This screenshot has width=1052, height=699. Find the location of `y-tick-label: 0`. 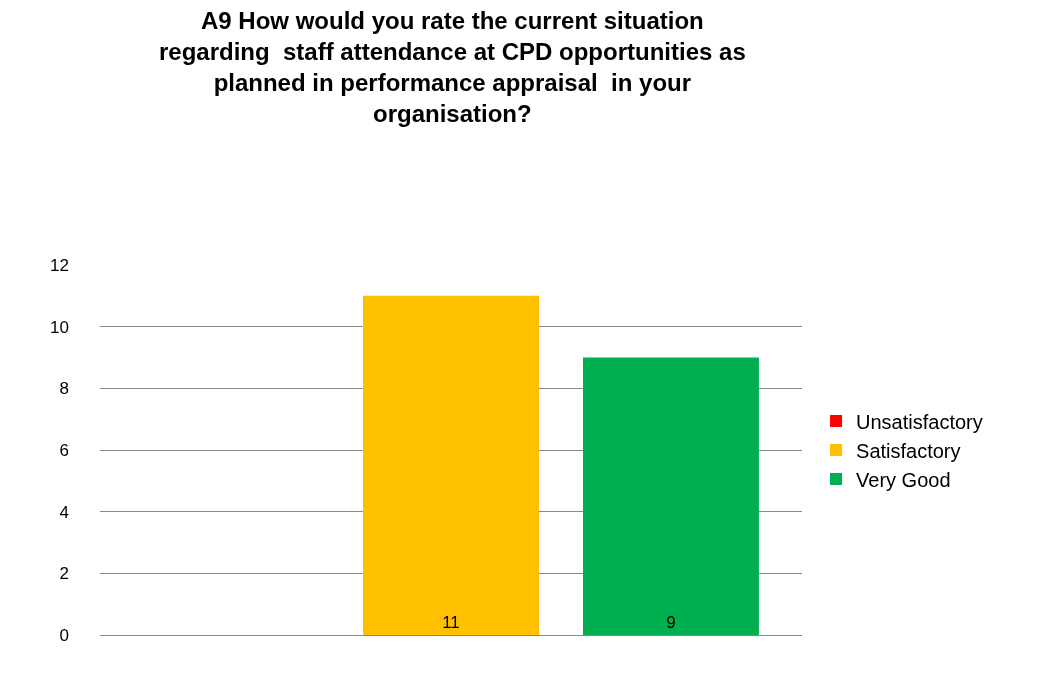

y-tick-label: 0 is located at coordinates (64, 635).